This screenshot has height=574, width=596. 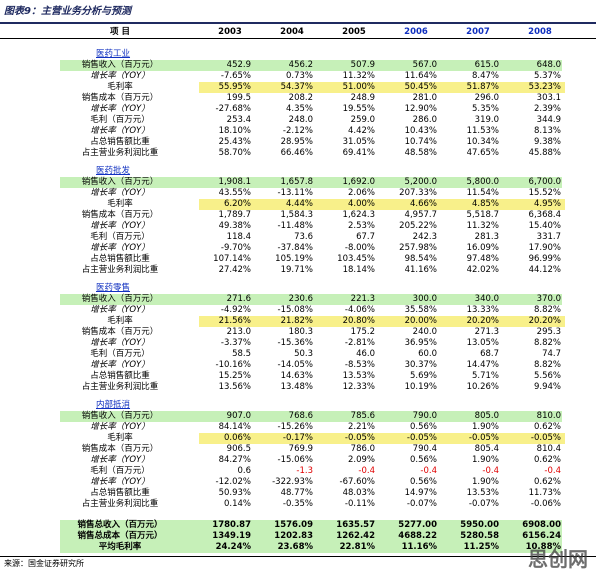 What do you see at coordinates (67, 11) in the screenshot?
I see `title: 图表9：主营业务分析与预测` at bounding box center [67, 11].